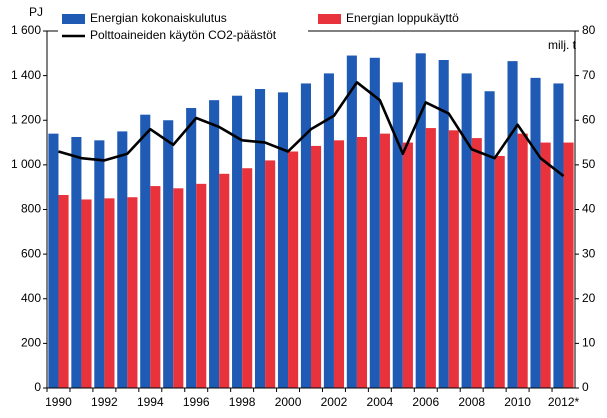 This screenshot has height=418, width=607. Describe the element at coordinates (242, 402) in the screenshot. I see `x-tick-label: 1998` at that location.